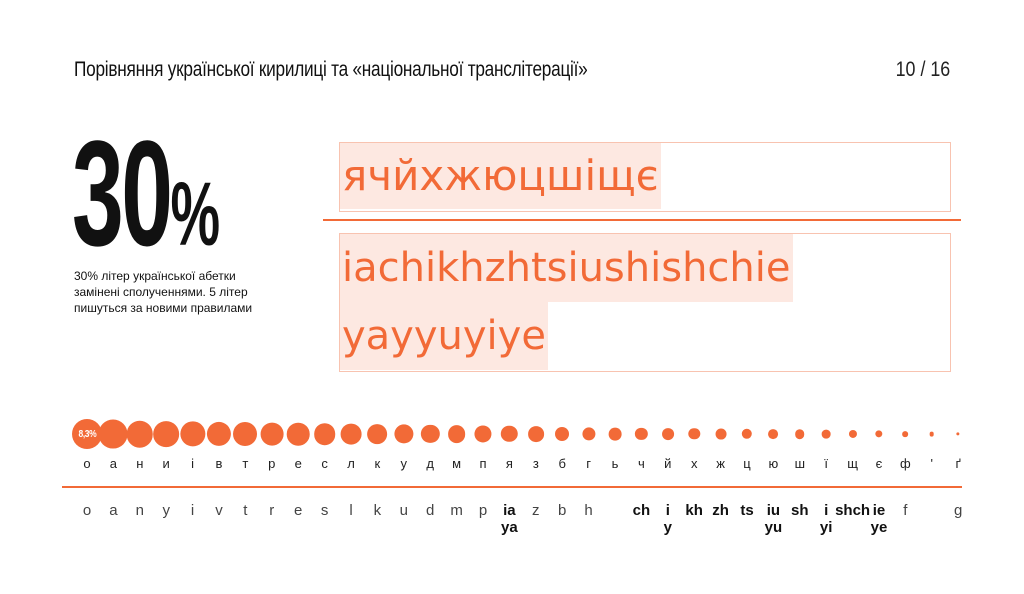 The width and height of the screenshot is (1024, 594). I want to click on latin-letter: i yi, so click(826, 519).